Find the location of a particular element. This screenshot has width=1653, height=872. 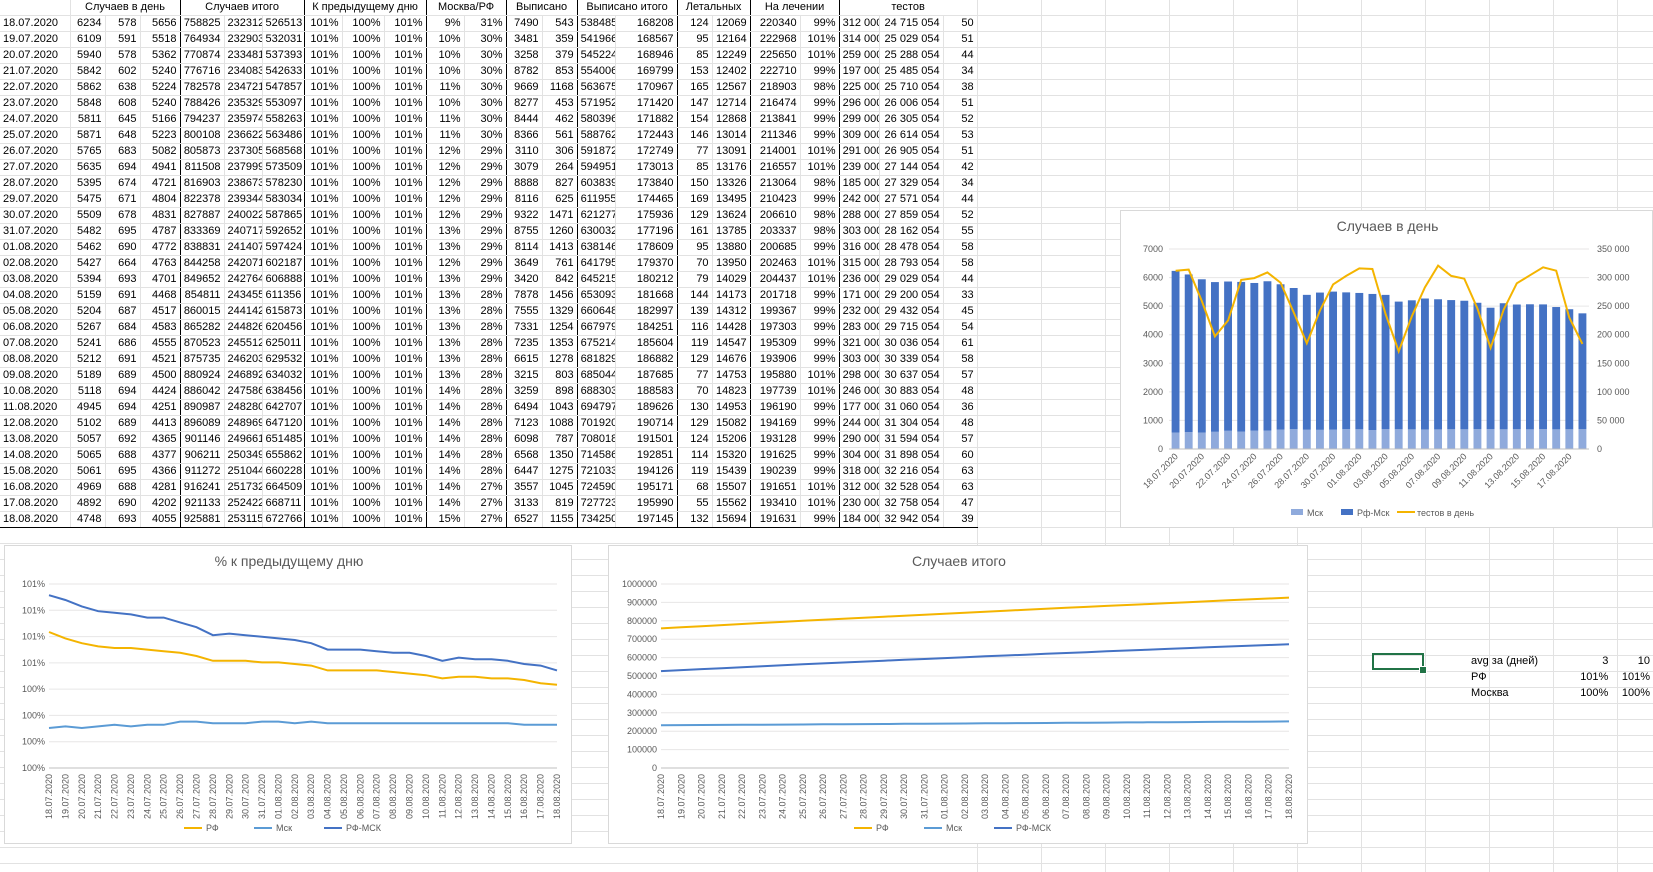

table-cell: 12% is located at coordinates (445, 183).